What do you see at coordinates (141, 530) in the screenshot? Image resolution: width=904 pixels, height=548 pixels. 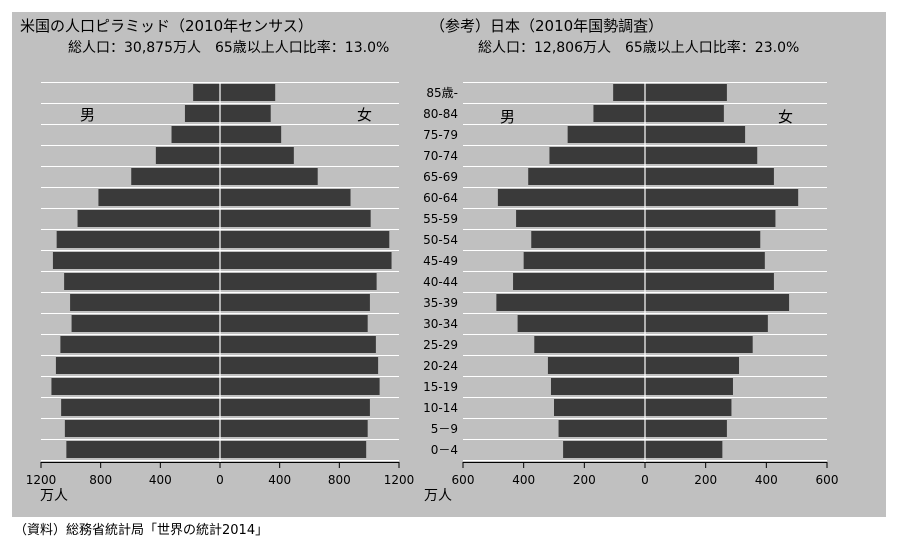 I see `source-note: （資料）総務省統計局「世界の統計2014」` at bounding box center [141, 530].